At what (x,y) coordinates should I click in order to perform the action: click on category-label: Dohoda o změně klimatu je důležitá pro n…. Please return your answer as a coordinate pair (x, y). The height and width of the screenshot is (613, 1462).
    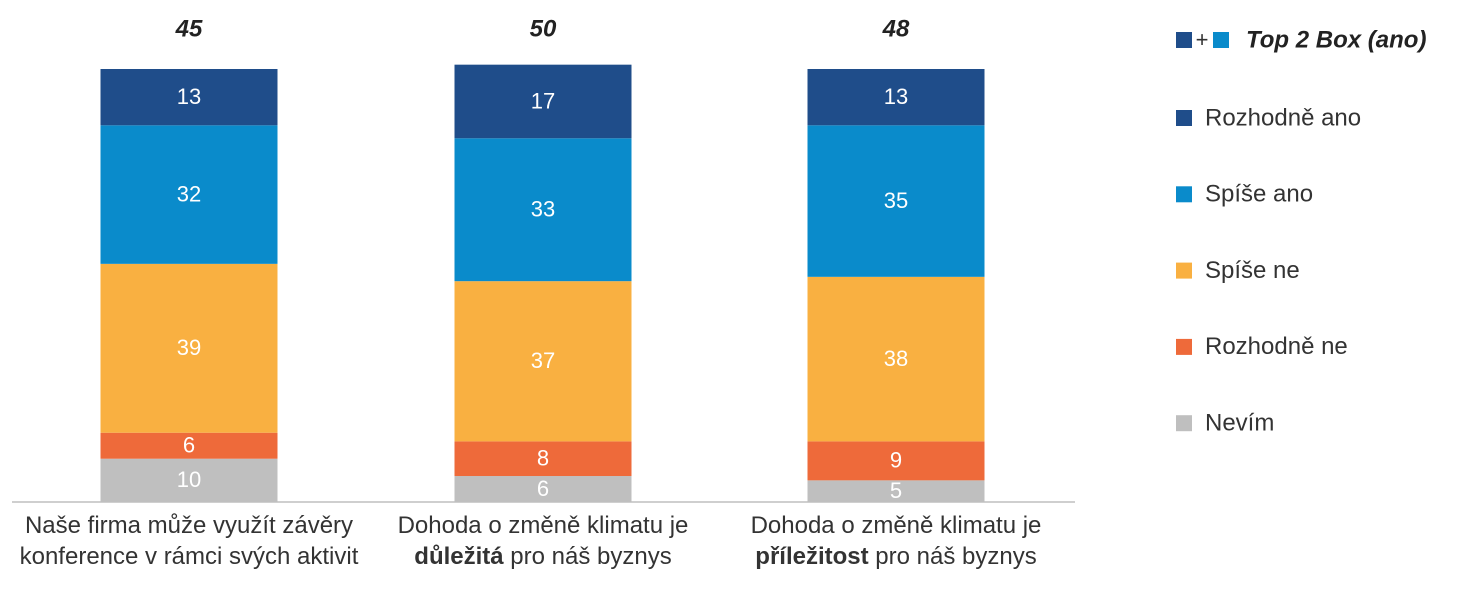
    Looking at the image, I should click on (543, 541).